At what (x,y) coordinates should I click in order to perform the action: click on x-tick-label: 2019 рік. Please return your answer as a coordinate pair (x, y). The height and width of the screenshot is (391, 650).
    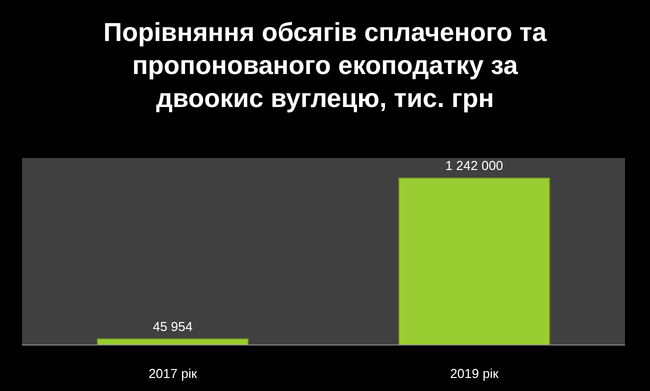
    Looking at the image, I should click on (474, 374).